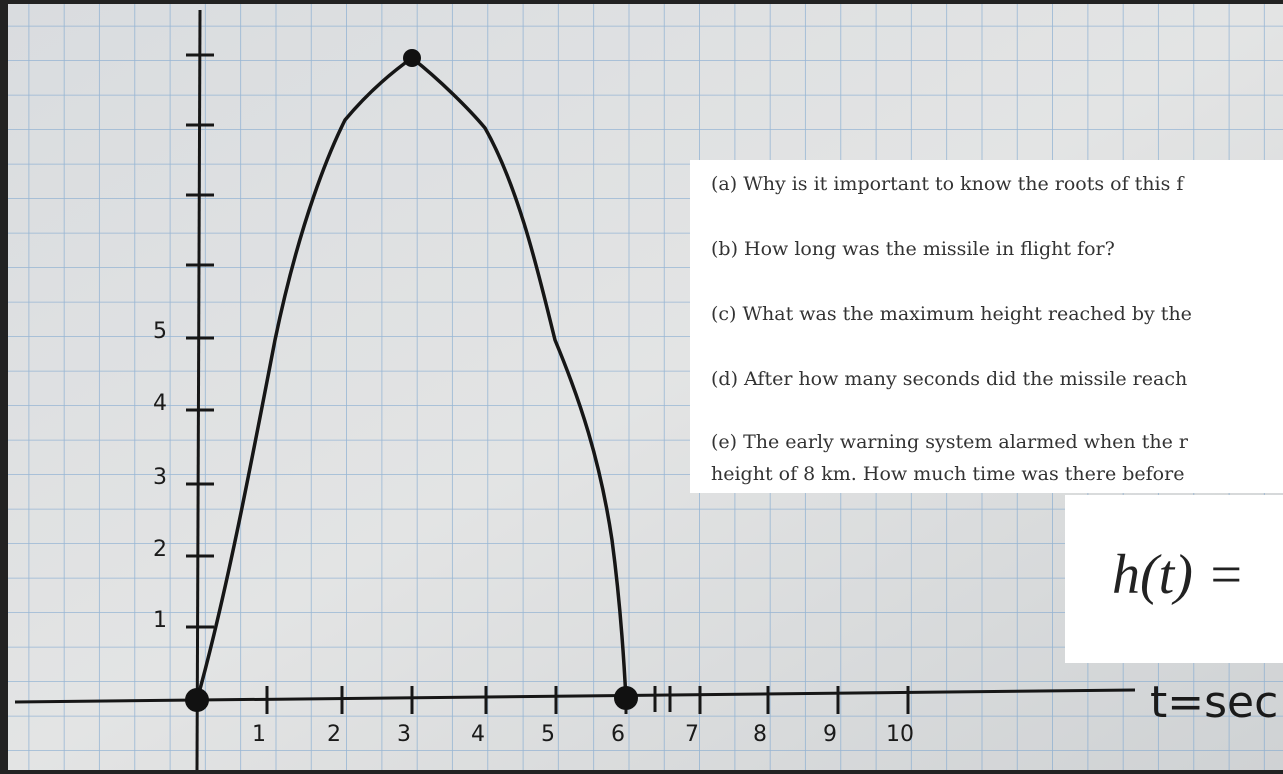 This screenshot has height=774, width=1283. What do you see at coordinates (478, 734) in the screenshot?
I see `x-tick-label: 4` at bounding box center [478, 734].